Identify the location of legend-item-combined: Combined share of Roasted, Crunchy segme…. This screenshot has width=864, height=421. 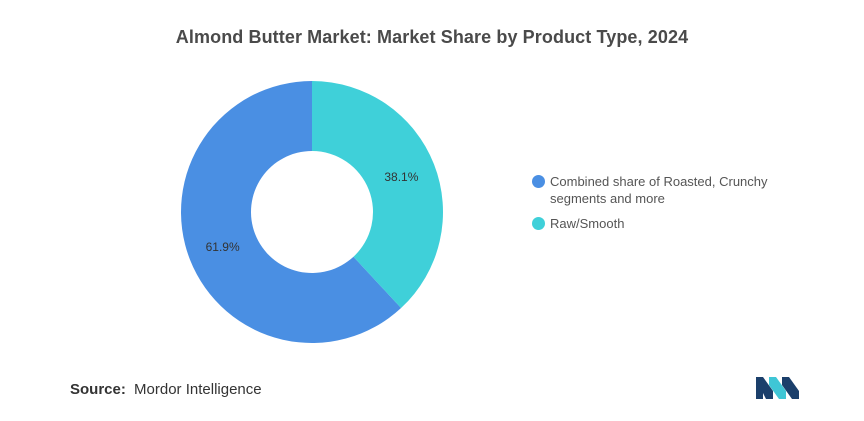
(667, 190).